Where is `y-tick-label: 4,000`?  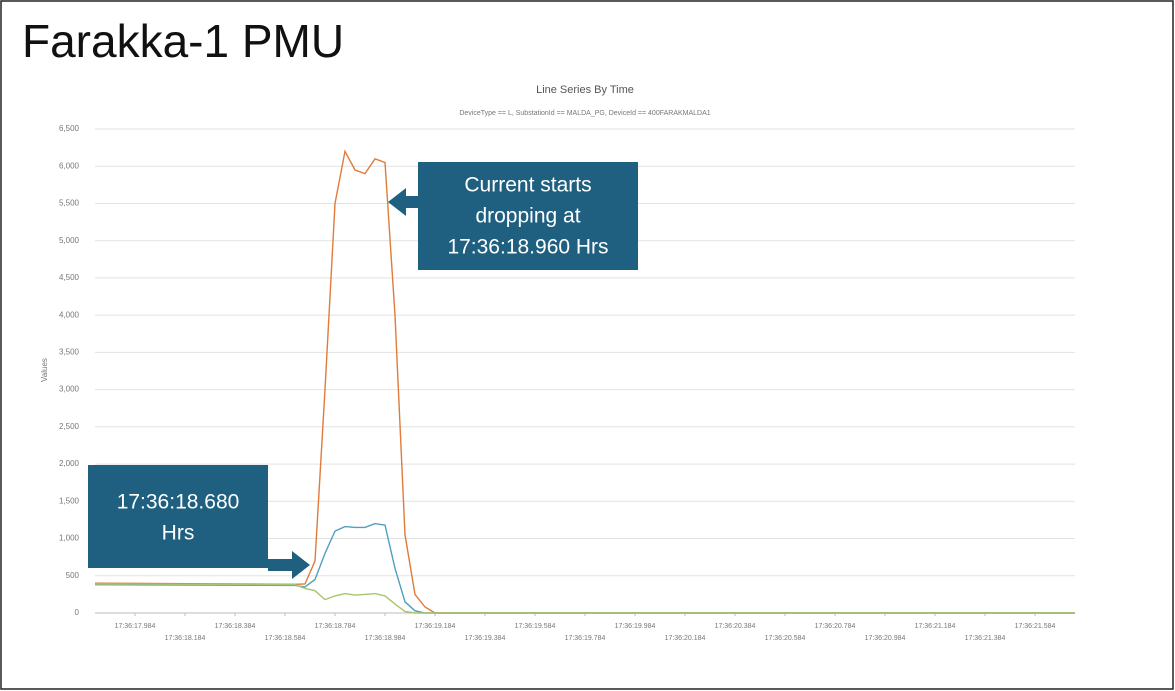
y-tick-label: 4,000 is located at coordinates (69, 314).